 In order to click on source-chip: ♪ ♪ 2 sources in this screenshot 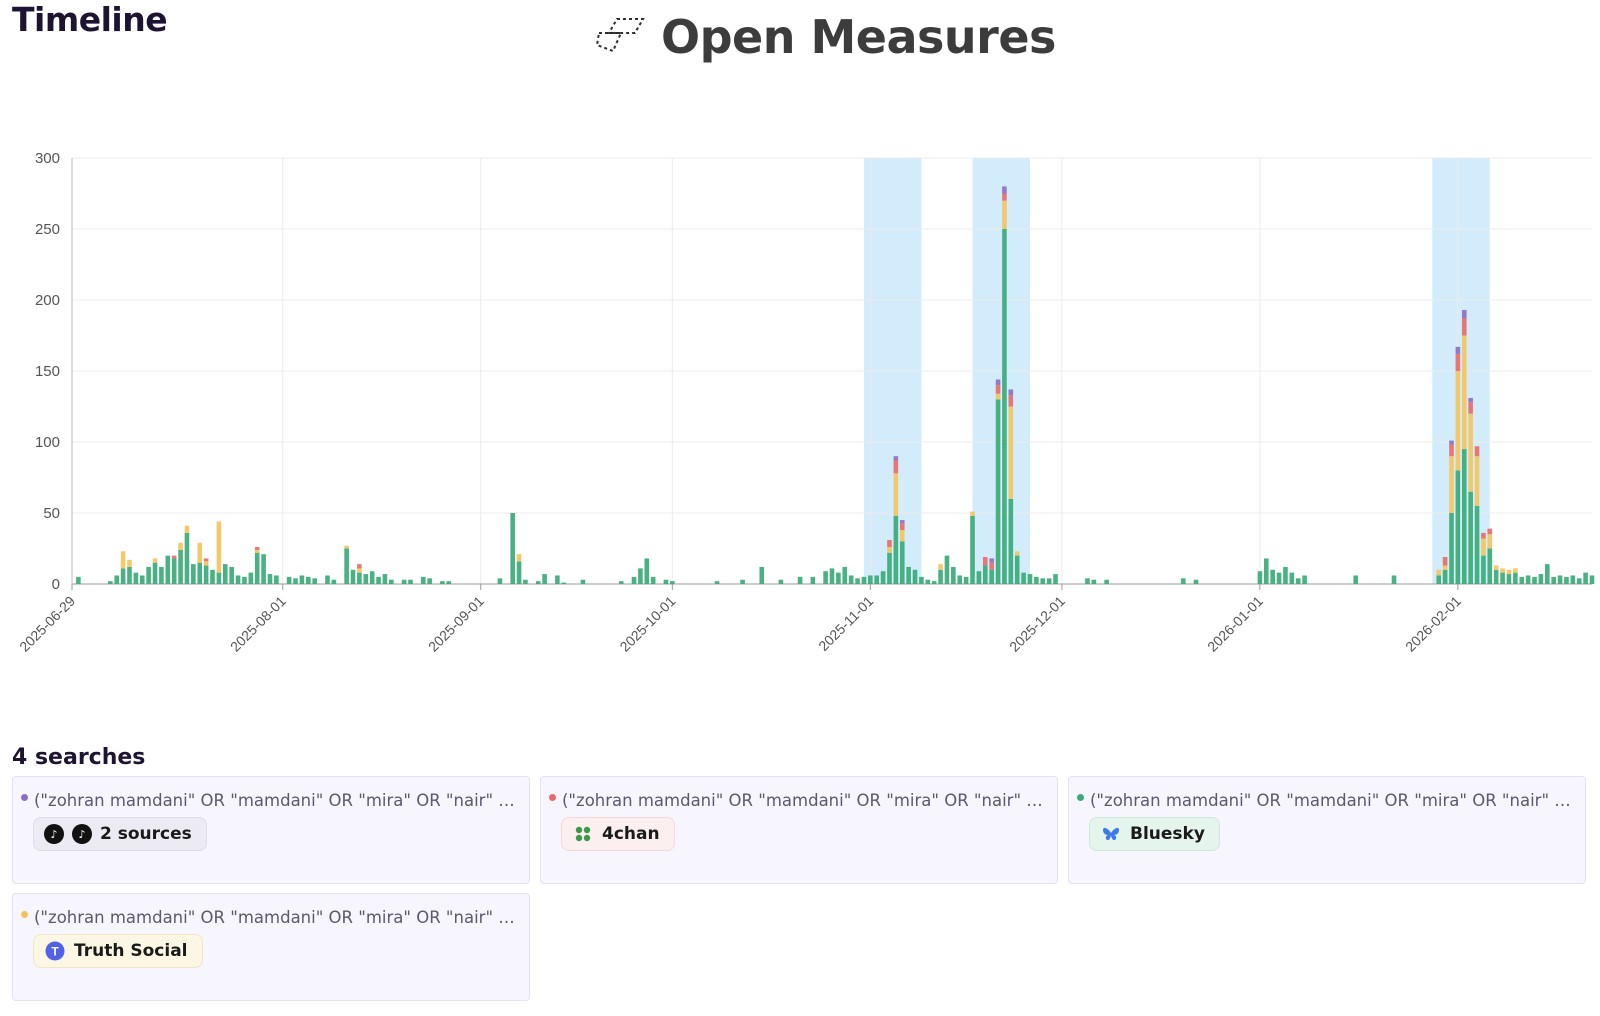, I will do `click(120, 834)`.